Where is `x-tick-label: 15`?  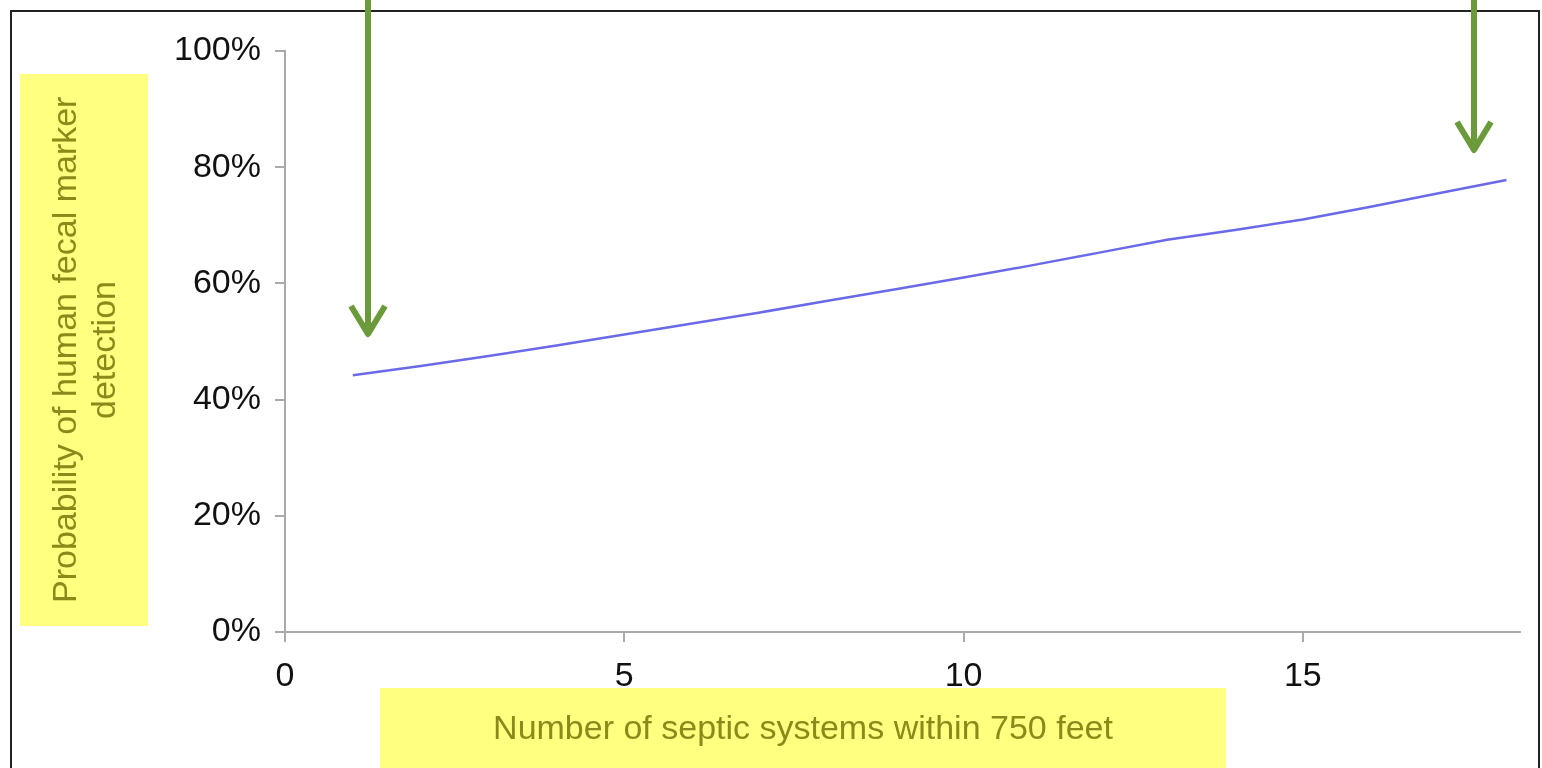 x-tick-label: 15 is located at coordinates (1302, 673).